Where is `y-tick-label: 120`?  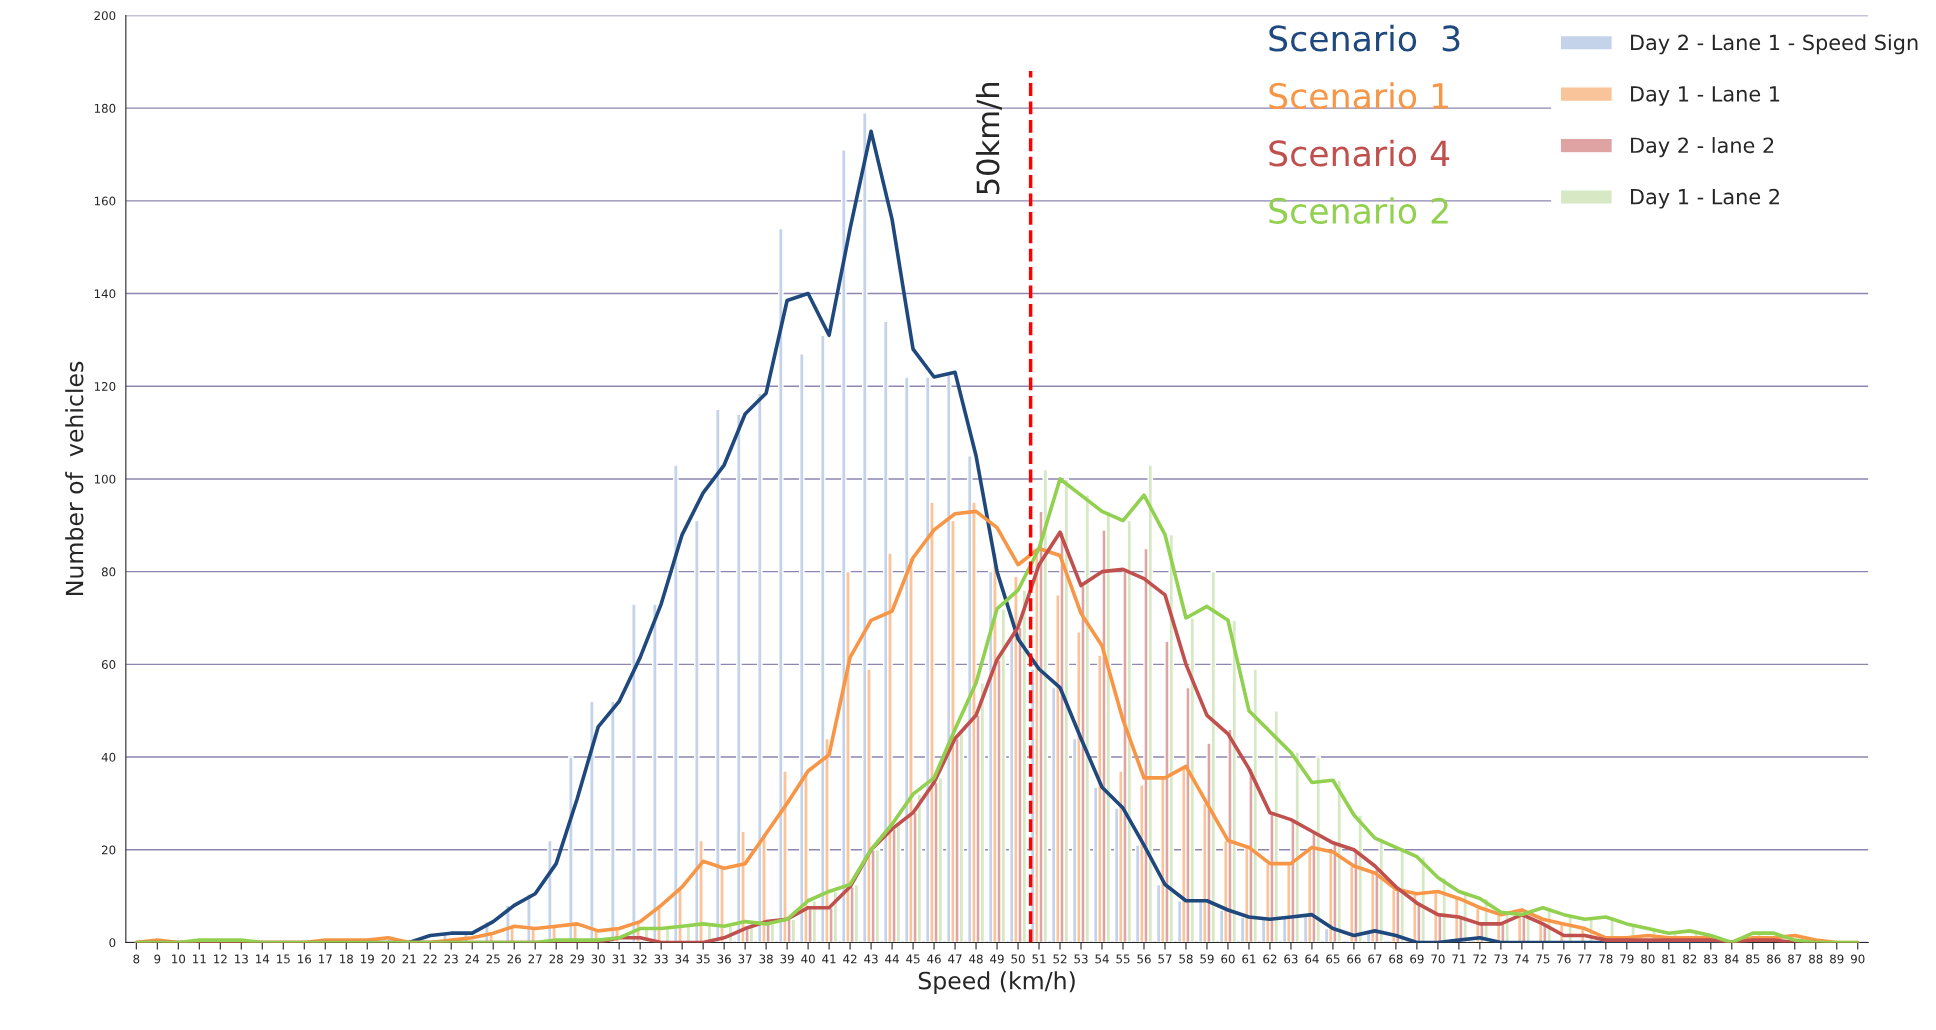
y-tick-label: 120 is located at coordinates (105, 386).